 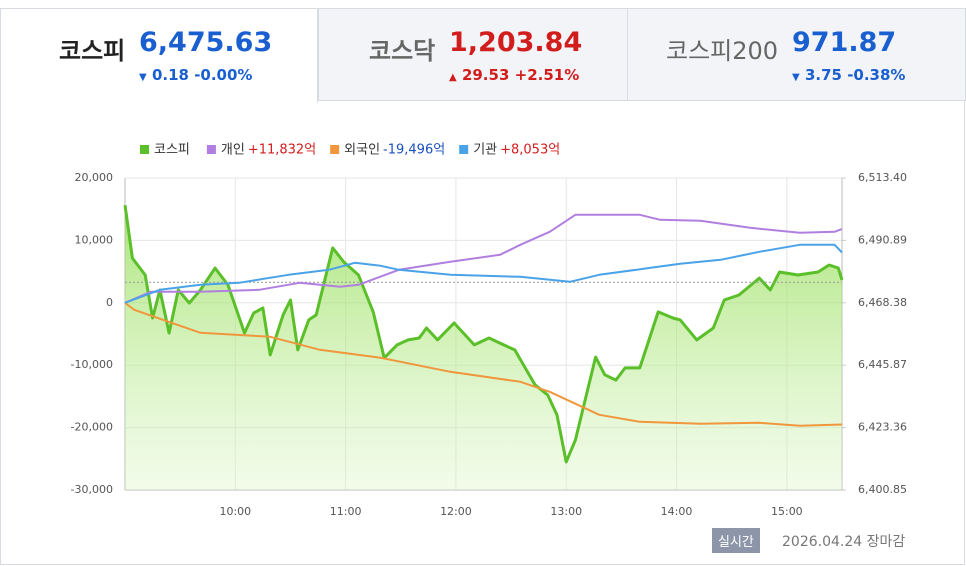 I want to click on y2-tick-label: 6,468.38, so click(x=882, y=302).